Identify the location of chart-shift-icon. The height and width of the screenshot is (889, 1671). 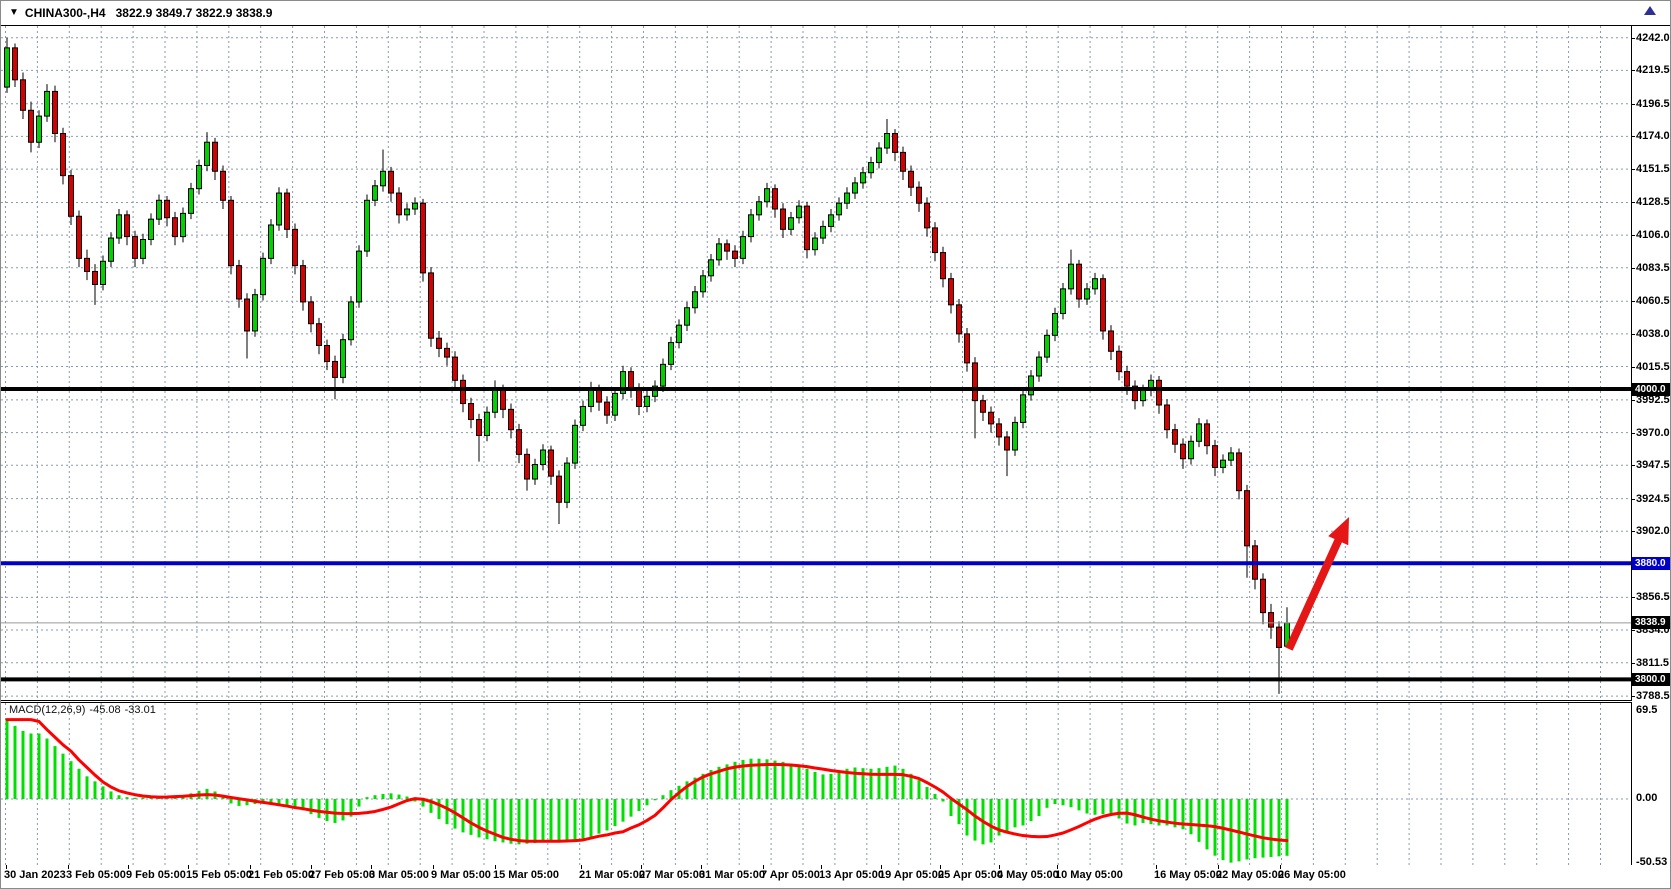
(1650, 10).